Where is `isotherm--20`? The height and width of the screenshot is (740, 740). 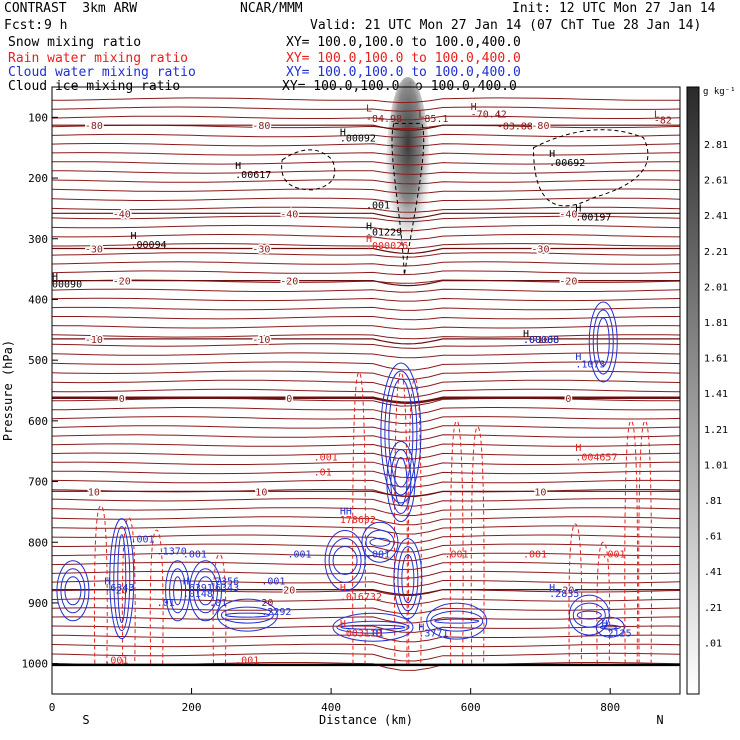 isotherm--20 is located at coordinates (366, 283).